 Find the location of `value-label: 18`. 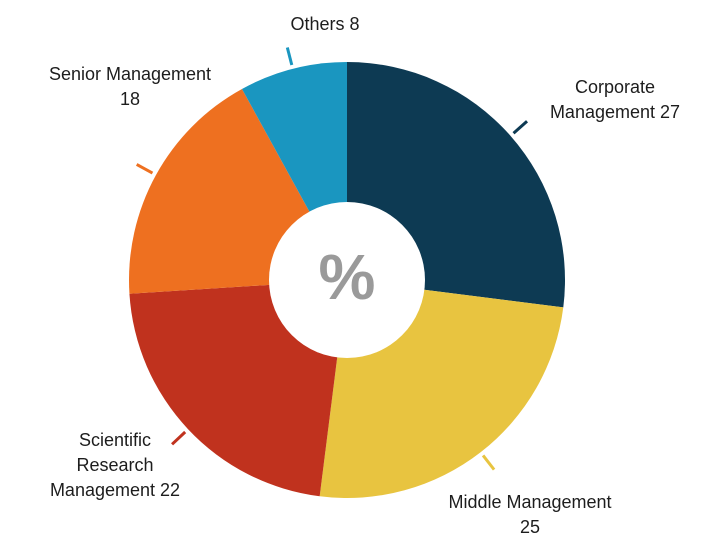

value-label: 18 is located at coordinates (130, 99).